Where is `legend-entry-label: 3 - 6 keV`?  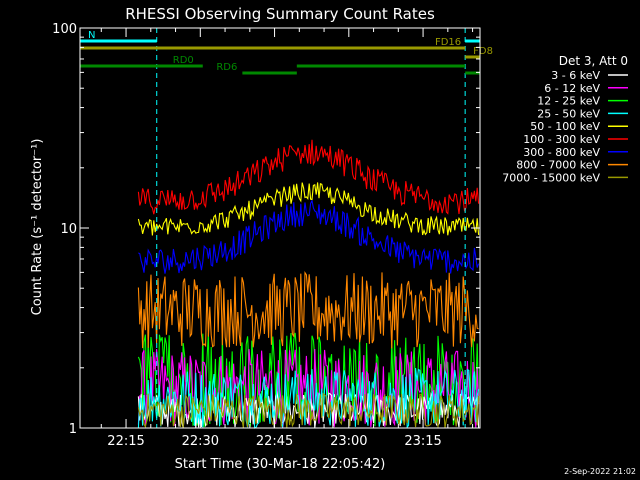 legend-entry-label: 3 - 6 keV is located at coordinates (575, 75).